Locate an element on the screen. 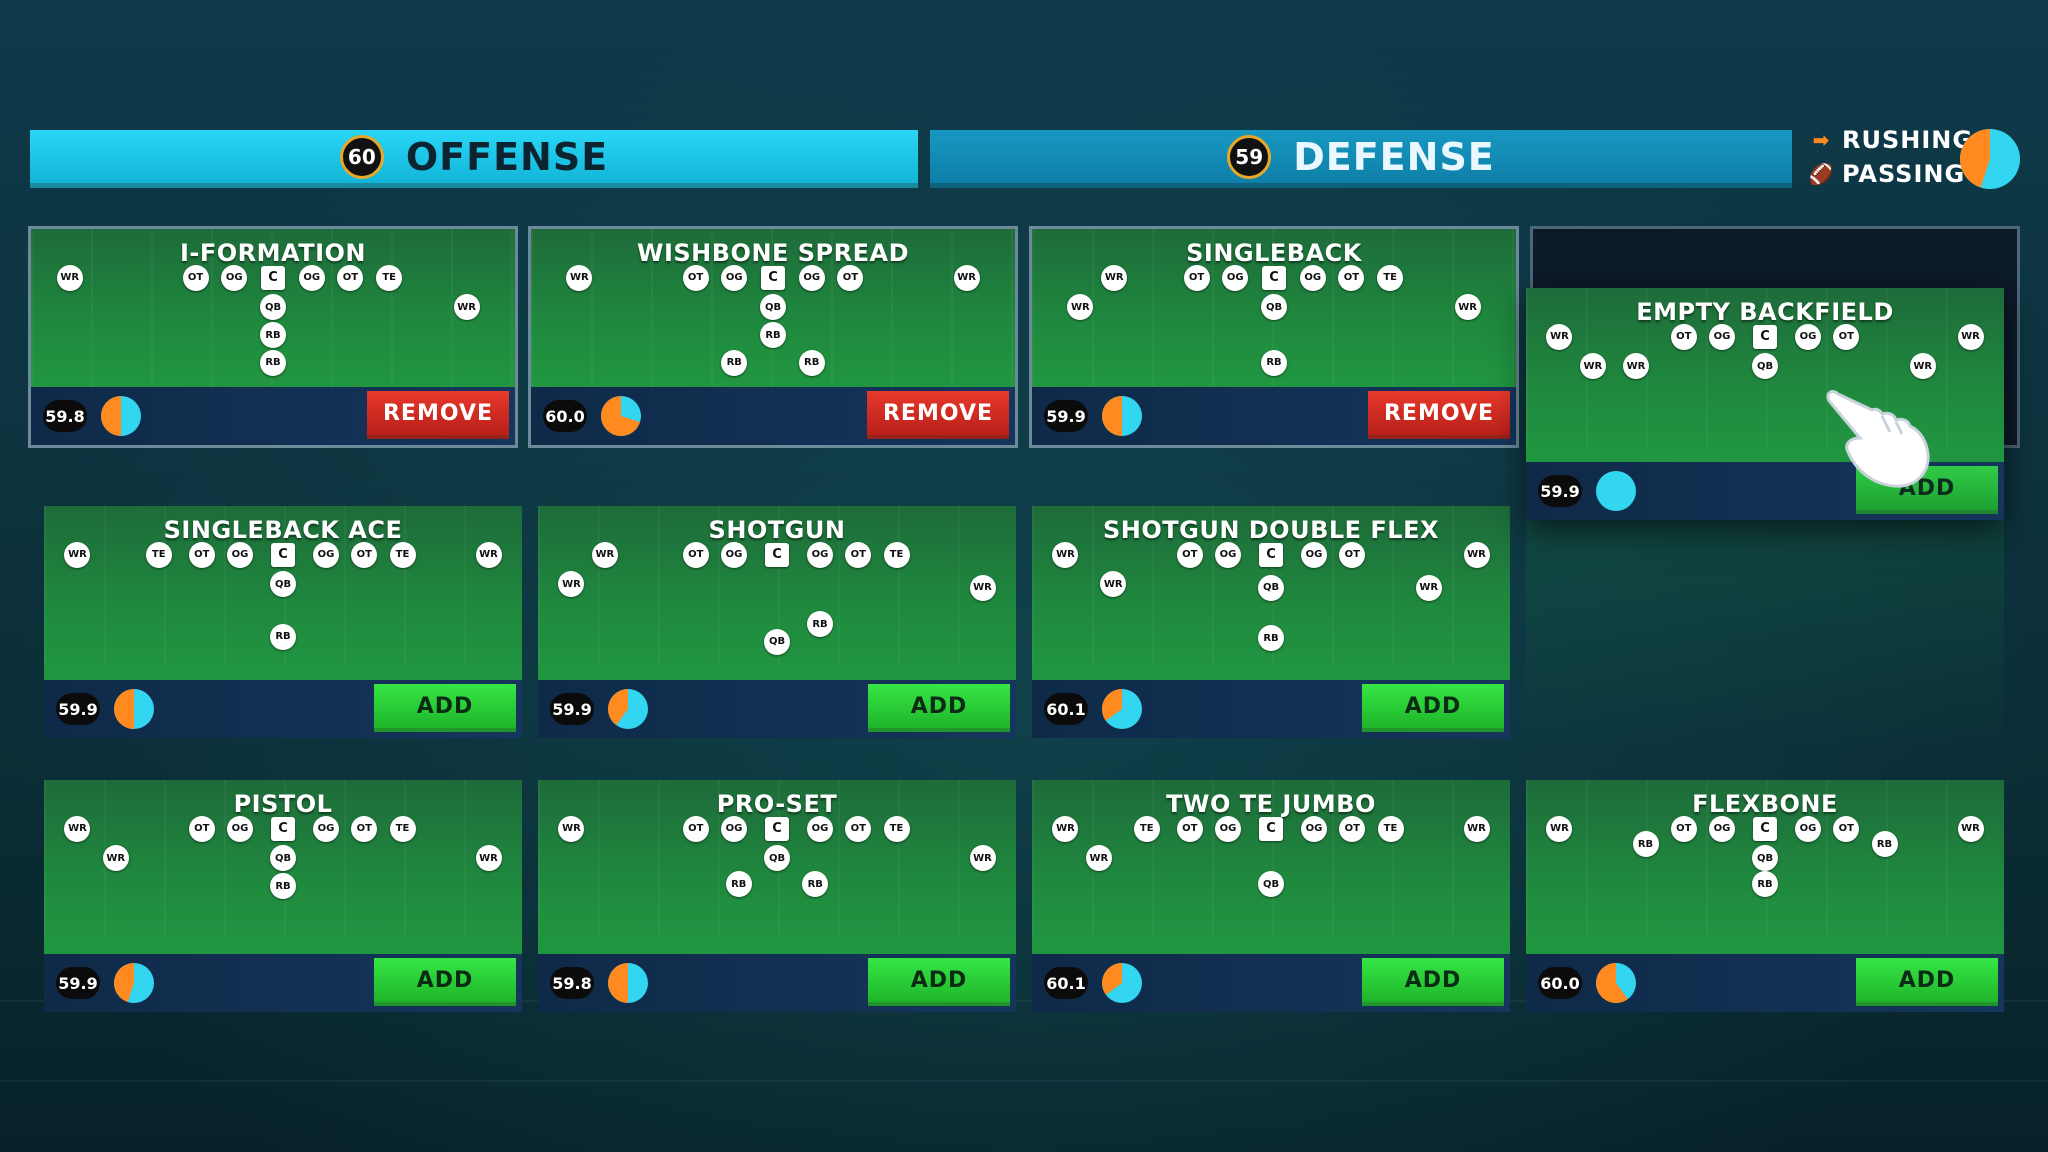  formation-card-two-te-jumbo: TWO TE JUMBO WR WR TE OT OG C OG OT TE WR QB 60.1 ADD is located at coordinates (1271, 896).